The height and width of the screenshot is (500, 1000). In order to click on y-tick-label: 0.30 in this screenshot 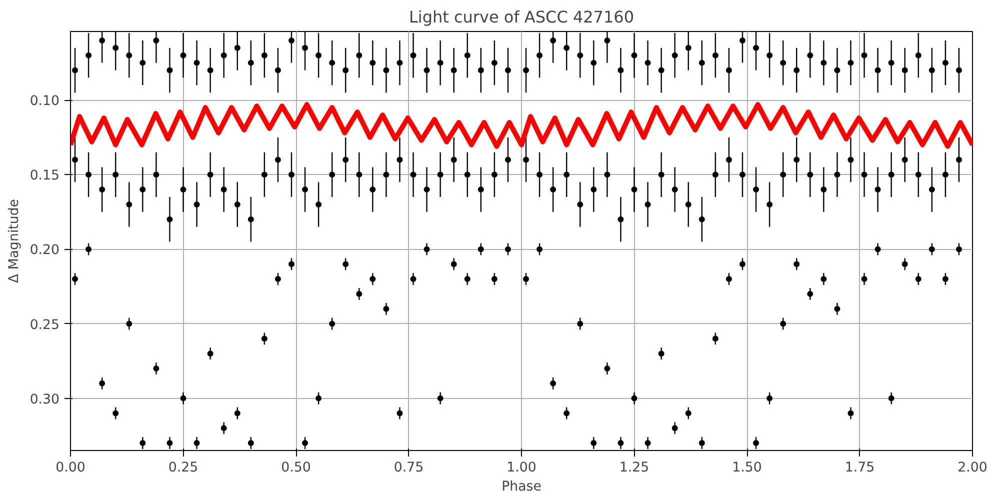, I will do `click(45, 400)`.